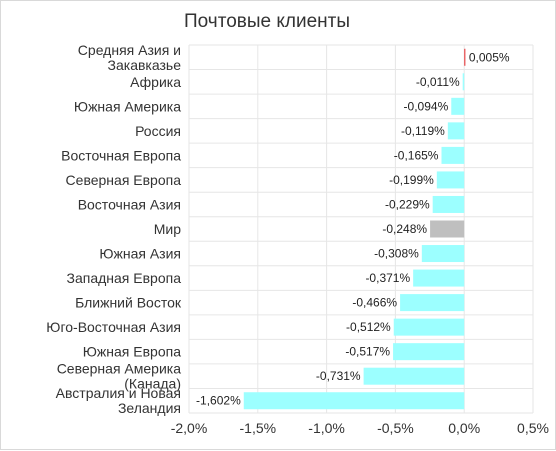 This screenshot has width=556, height=451. Describe the element at coordinates (367, 352) in the screenshot. I see `data-label: -0,517%` at that location.